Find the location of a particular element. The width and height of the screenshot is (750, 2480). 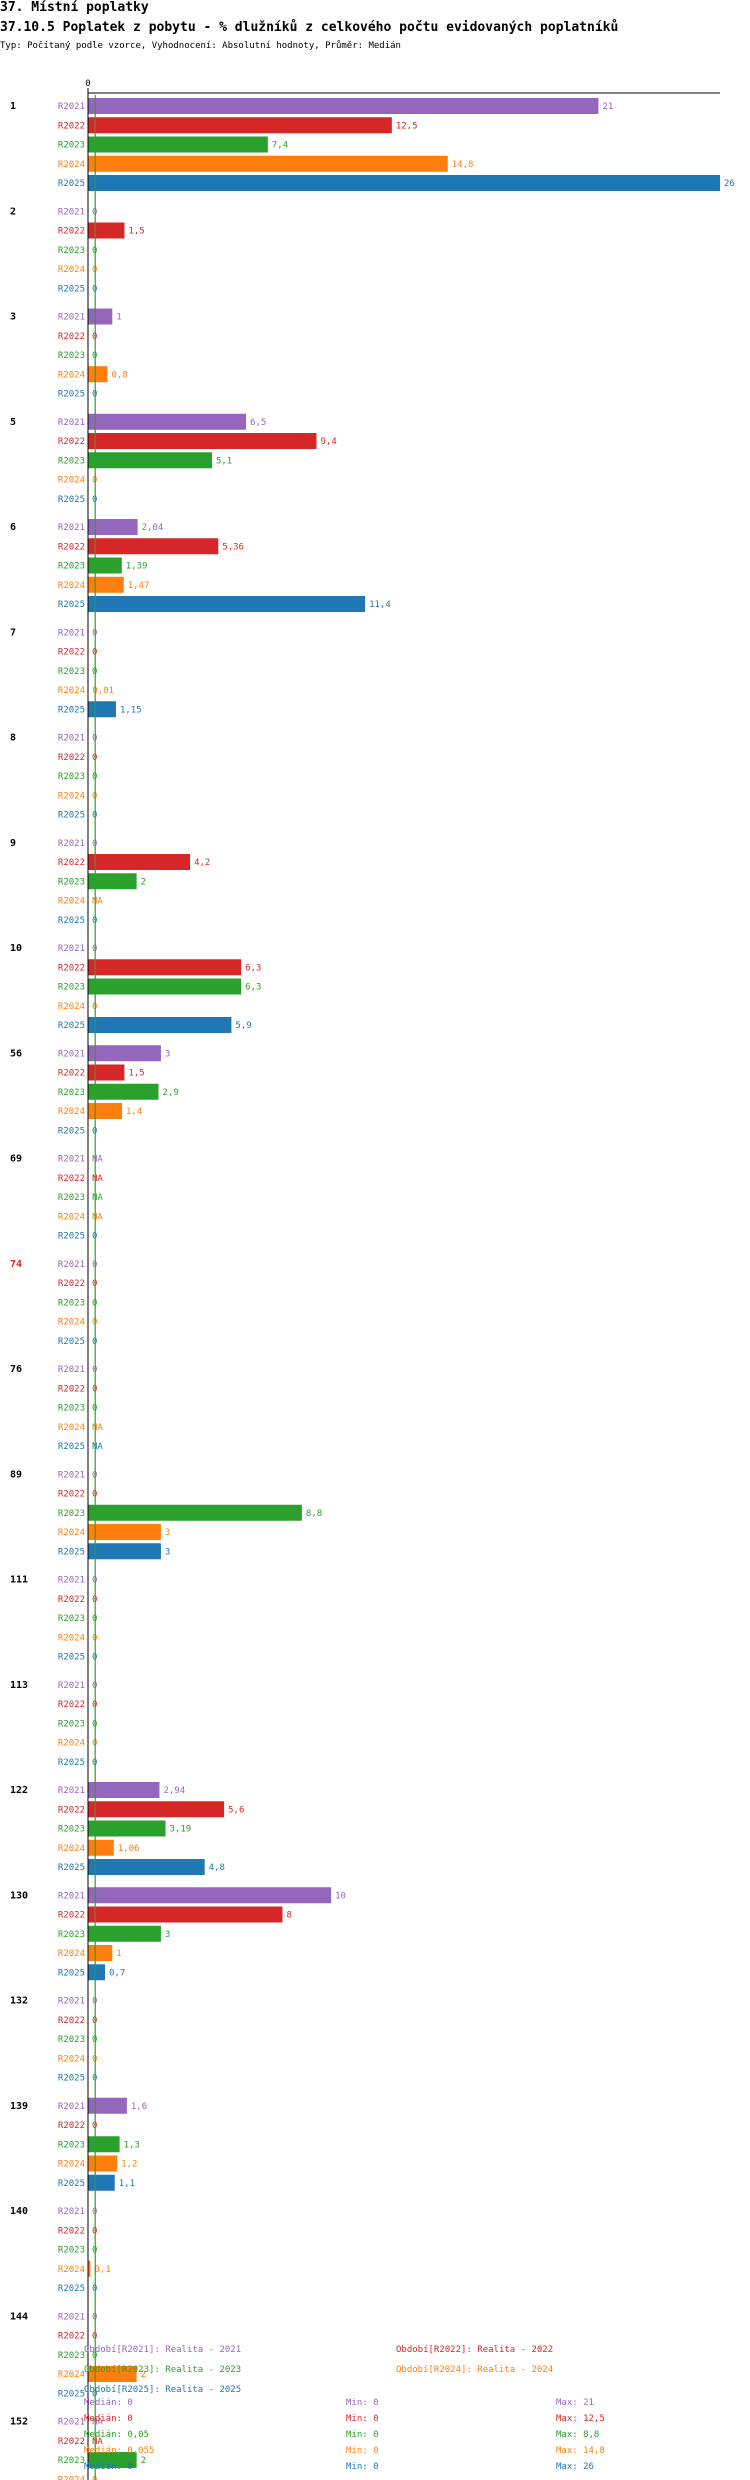

category-label-69: 69 is located at coordinates (16, 1159).